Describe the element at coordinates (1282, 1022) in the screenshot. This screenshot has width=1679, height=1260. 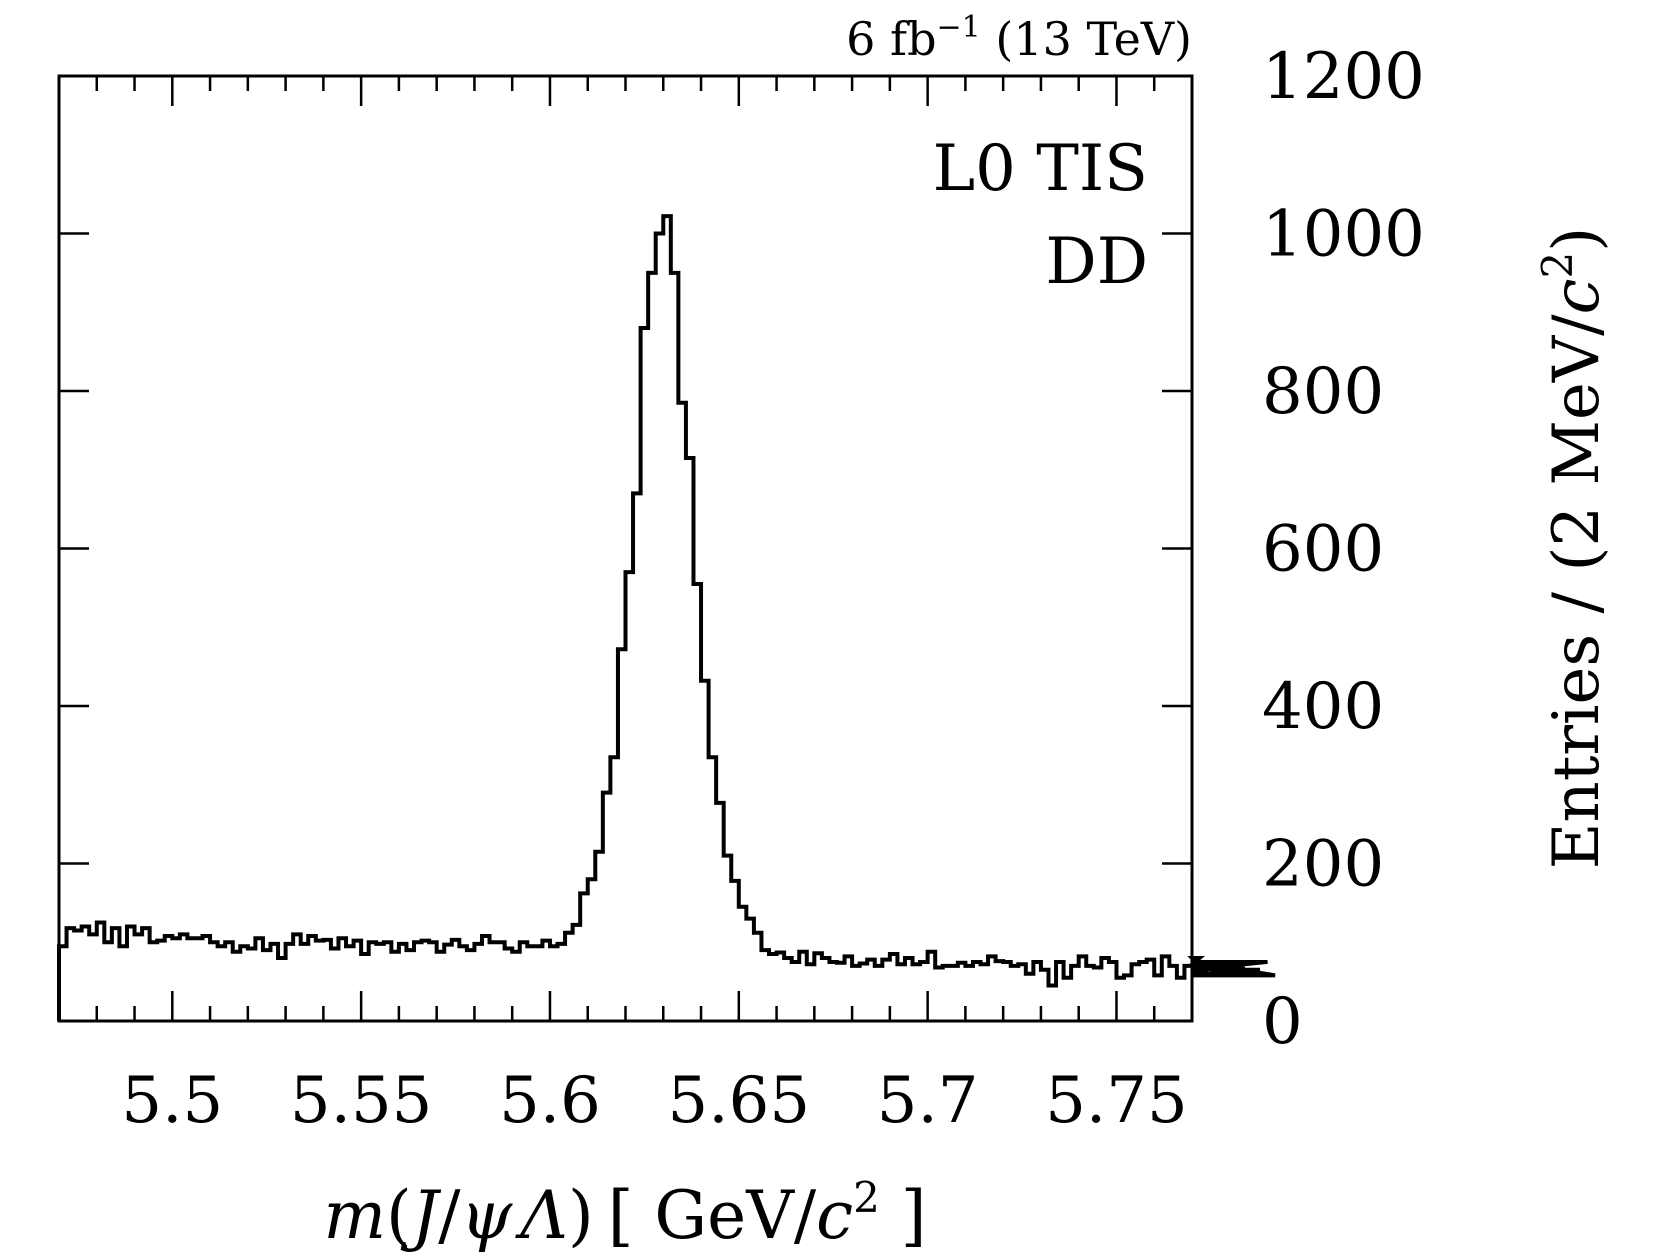
I see `y-tick-label: 0` at that location.